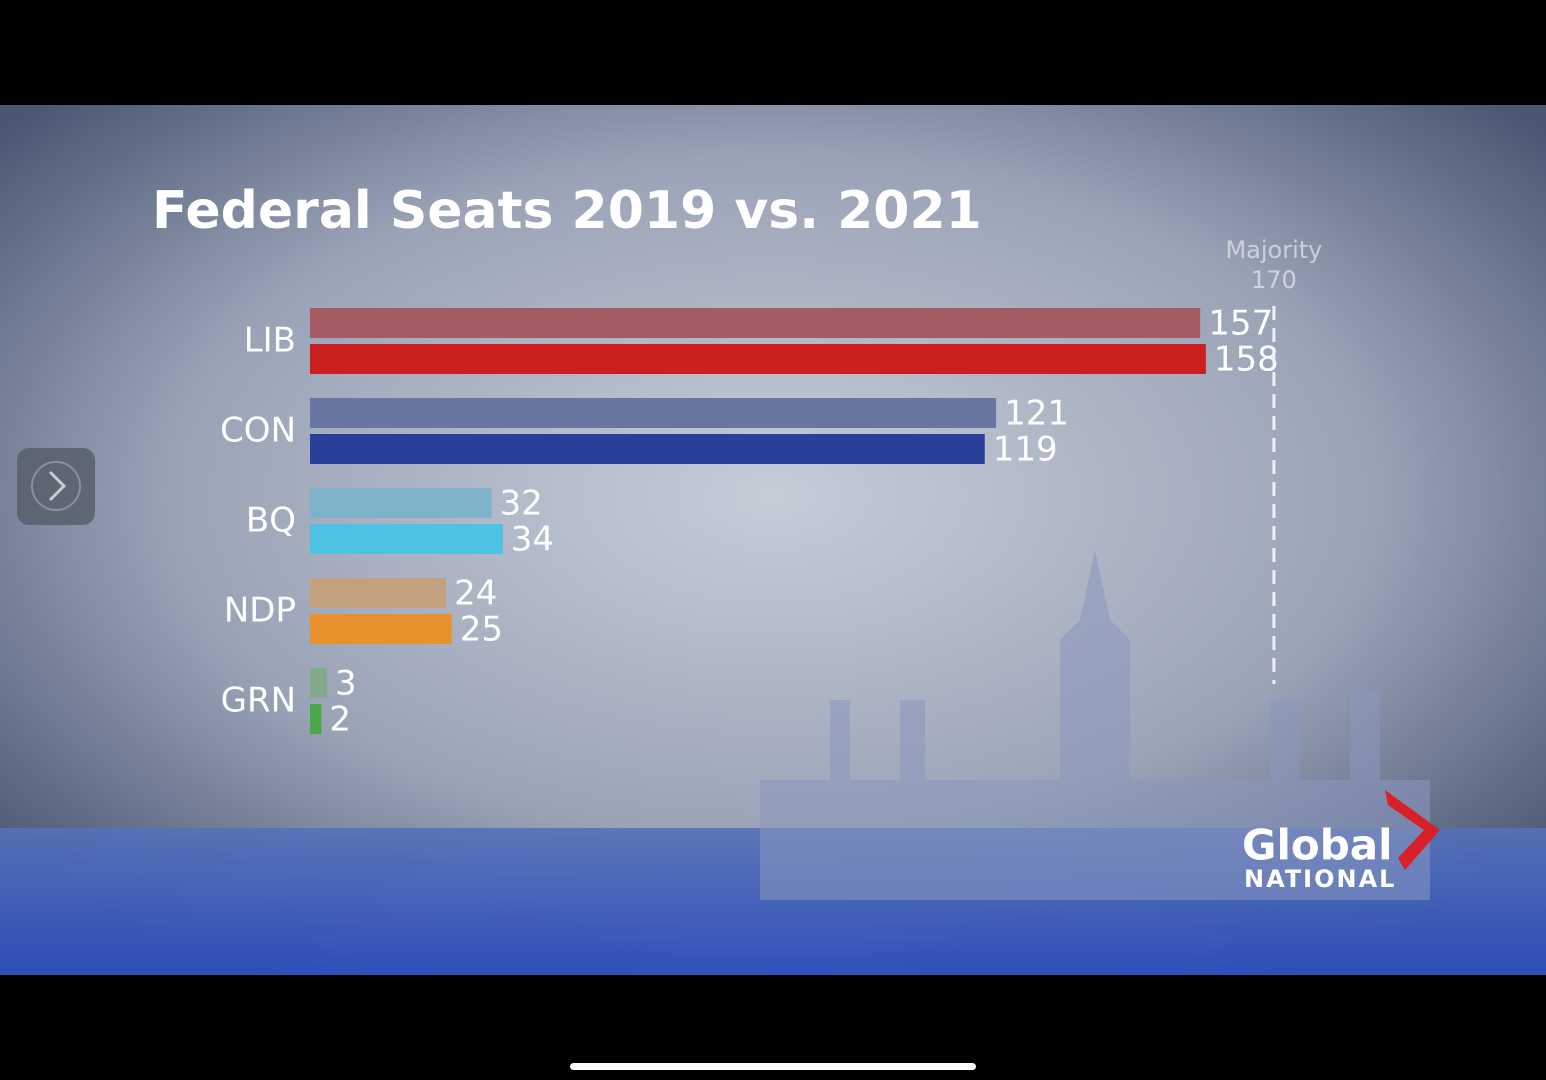  Describe the element at coordinates (260, 611) in the screenshot. I see `category-label: NDP` at that location.